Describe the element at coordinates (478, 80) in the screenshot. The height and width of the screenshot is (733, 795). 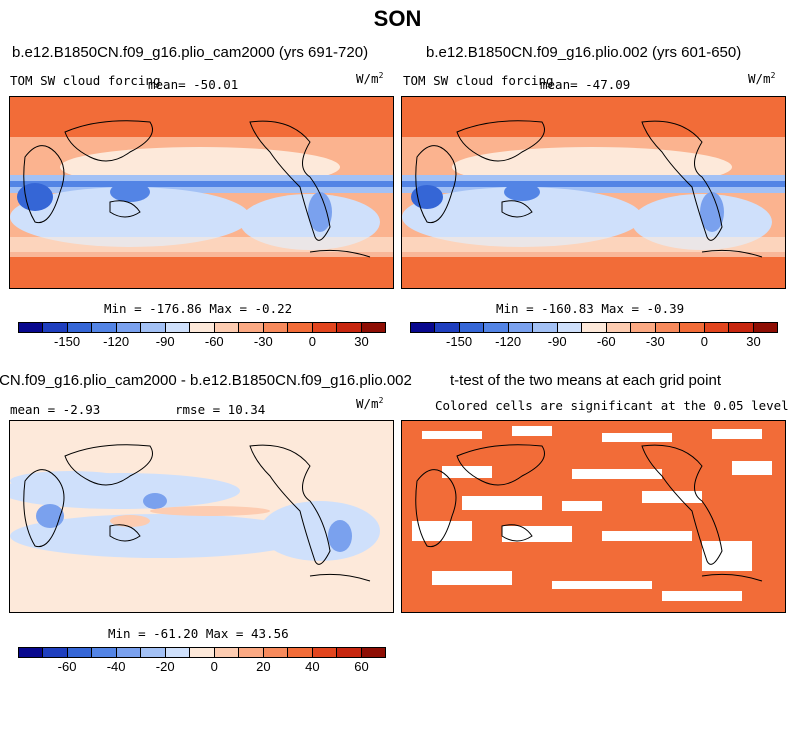
I see `panel2-field: TOM SW cloud forcing` at that location.